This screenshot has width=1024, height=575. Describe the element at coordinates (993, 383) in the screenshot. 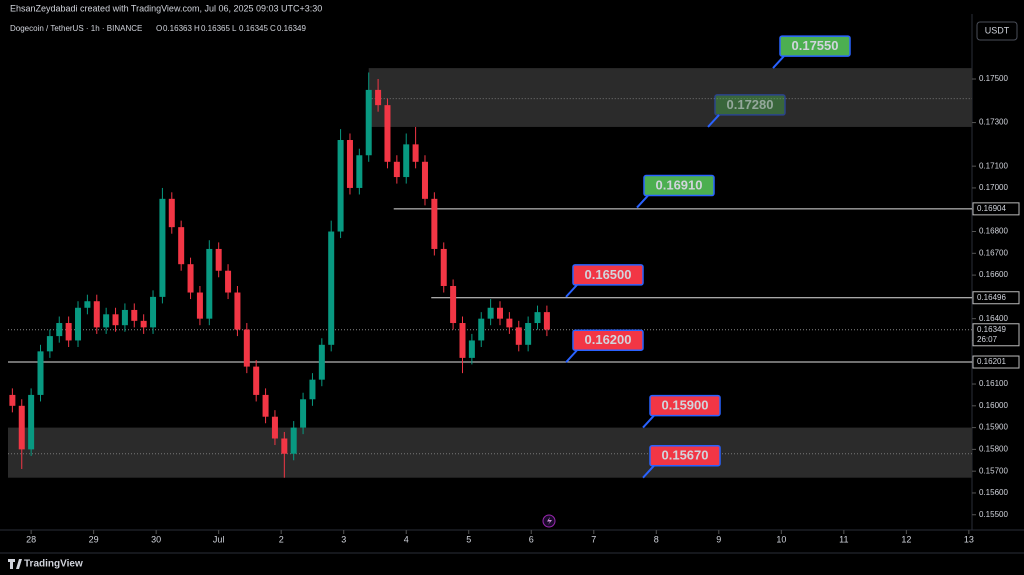

I see `y-tick-label: 0.16100` at that location.